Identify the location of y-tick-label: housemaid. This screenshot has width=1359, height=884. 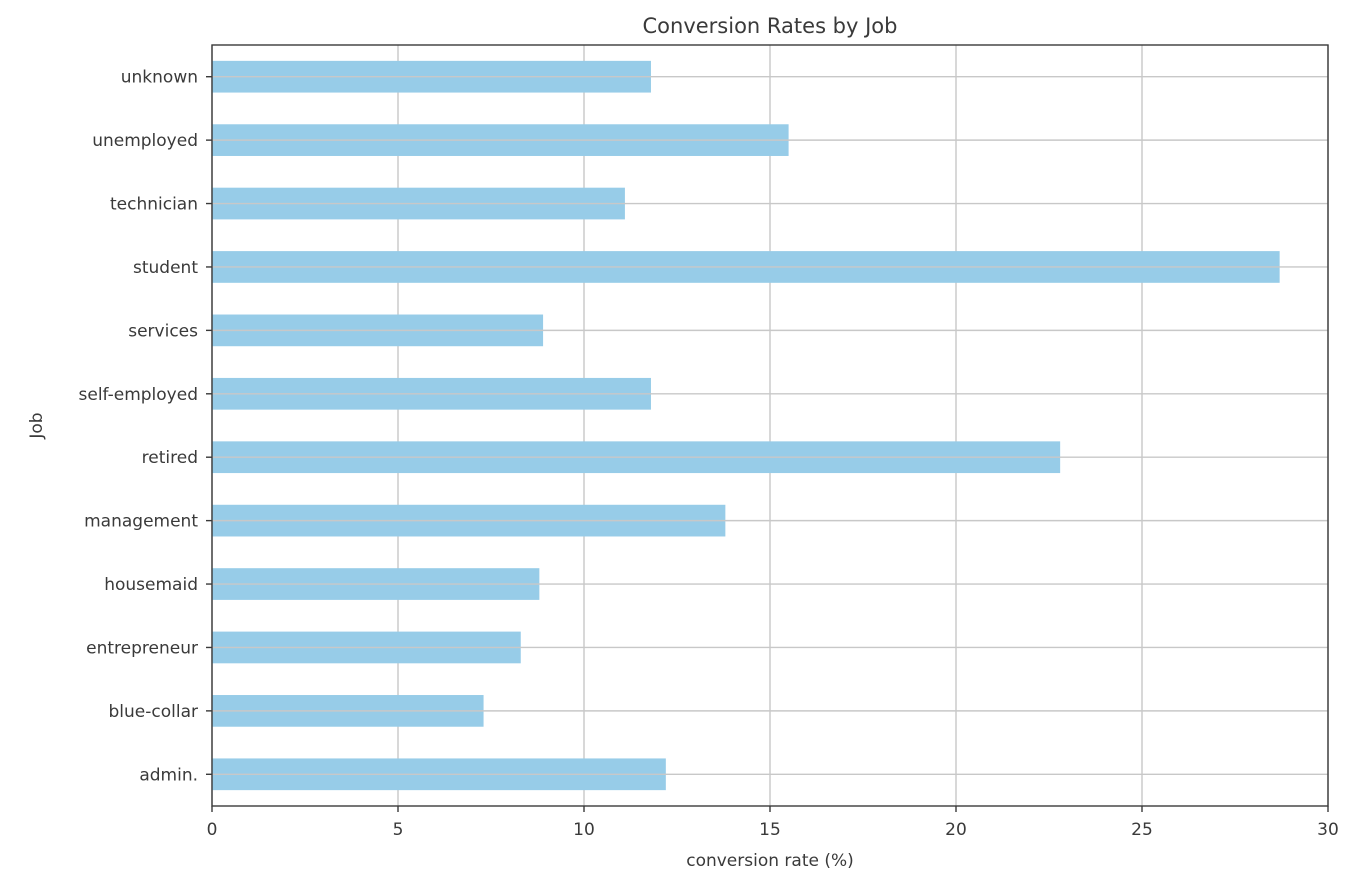
(151, 585).